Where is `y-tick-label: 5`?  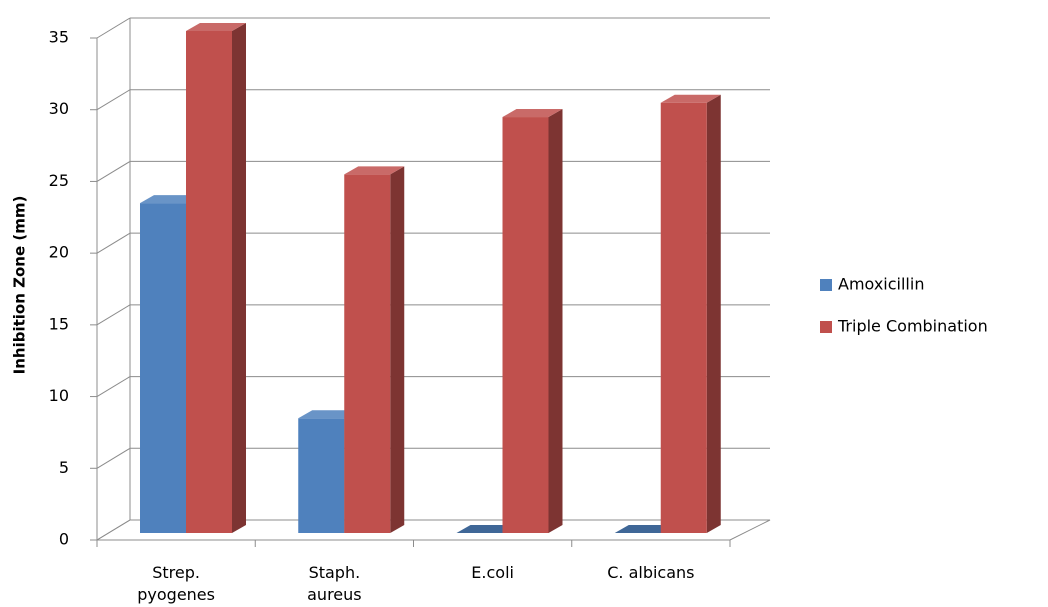 y-tick-label: 5 is located at coordinates (64, 467).